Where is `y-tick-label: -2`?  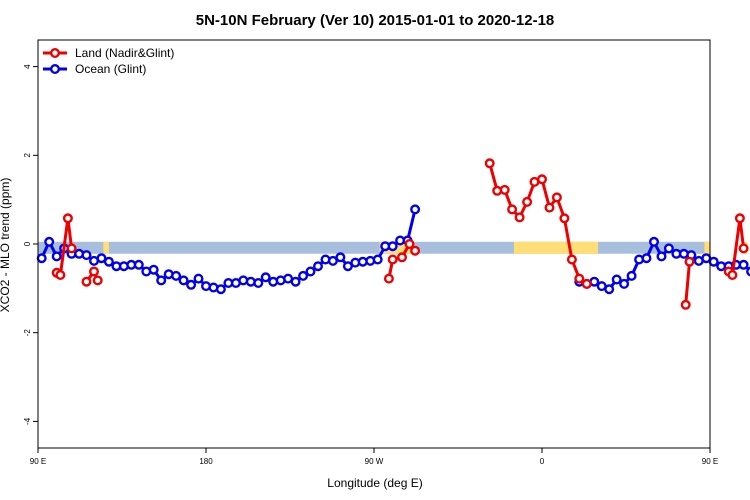
y-tick-label: -2 is located at coordinates (27, 333).